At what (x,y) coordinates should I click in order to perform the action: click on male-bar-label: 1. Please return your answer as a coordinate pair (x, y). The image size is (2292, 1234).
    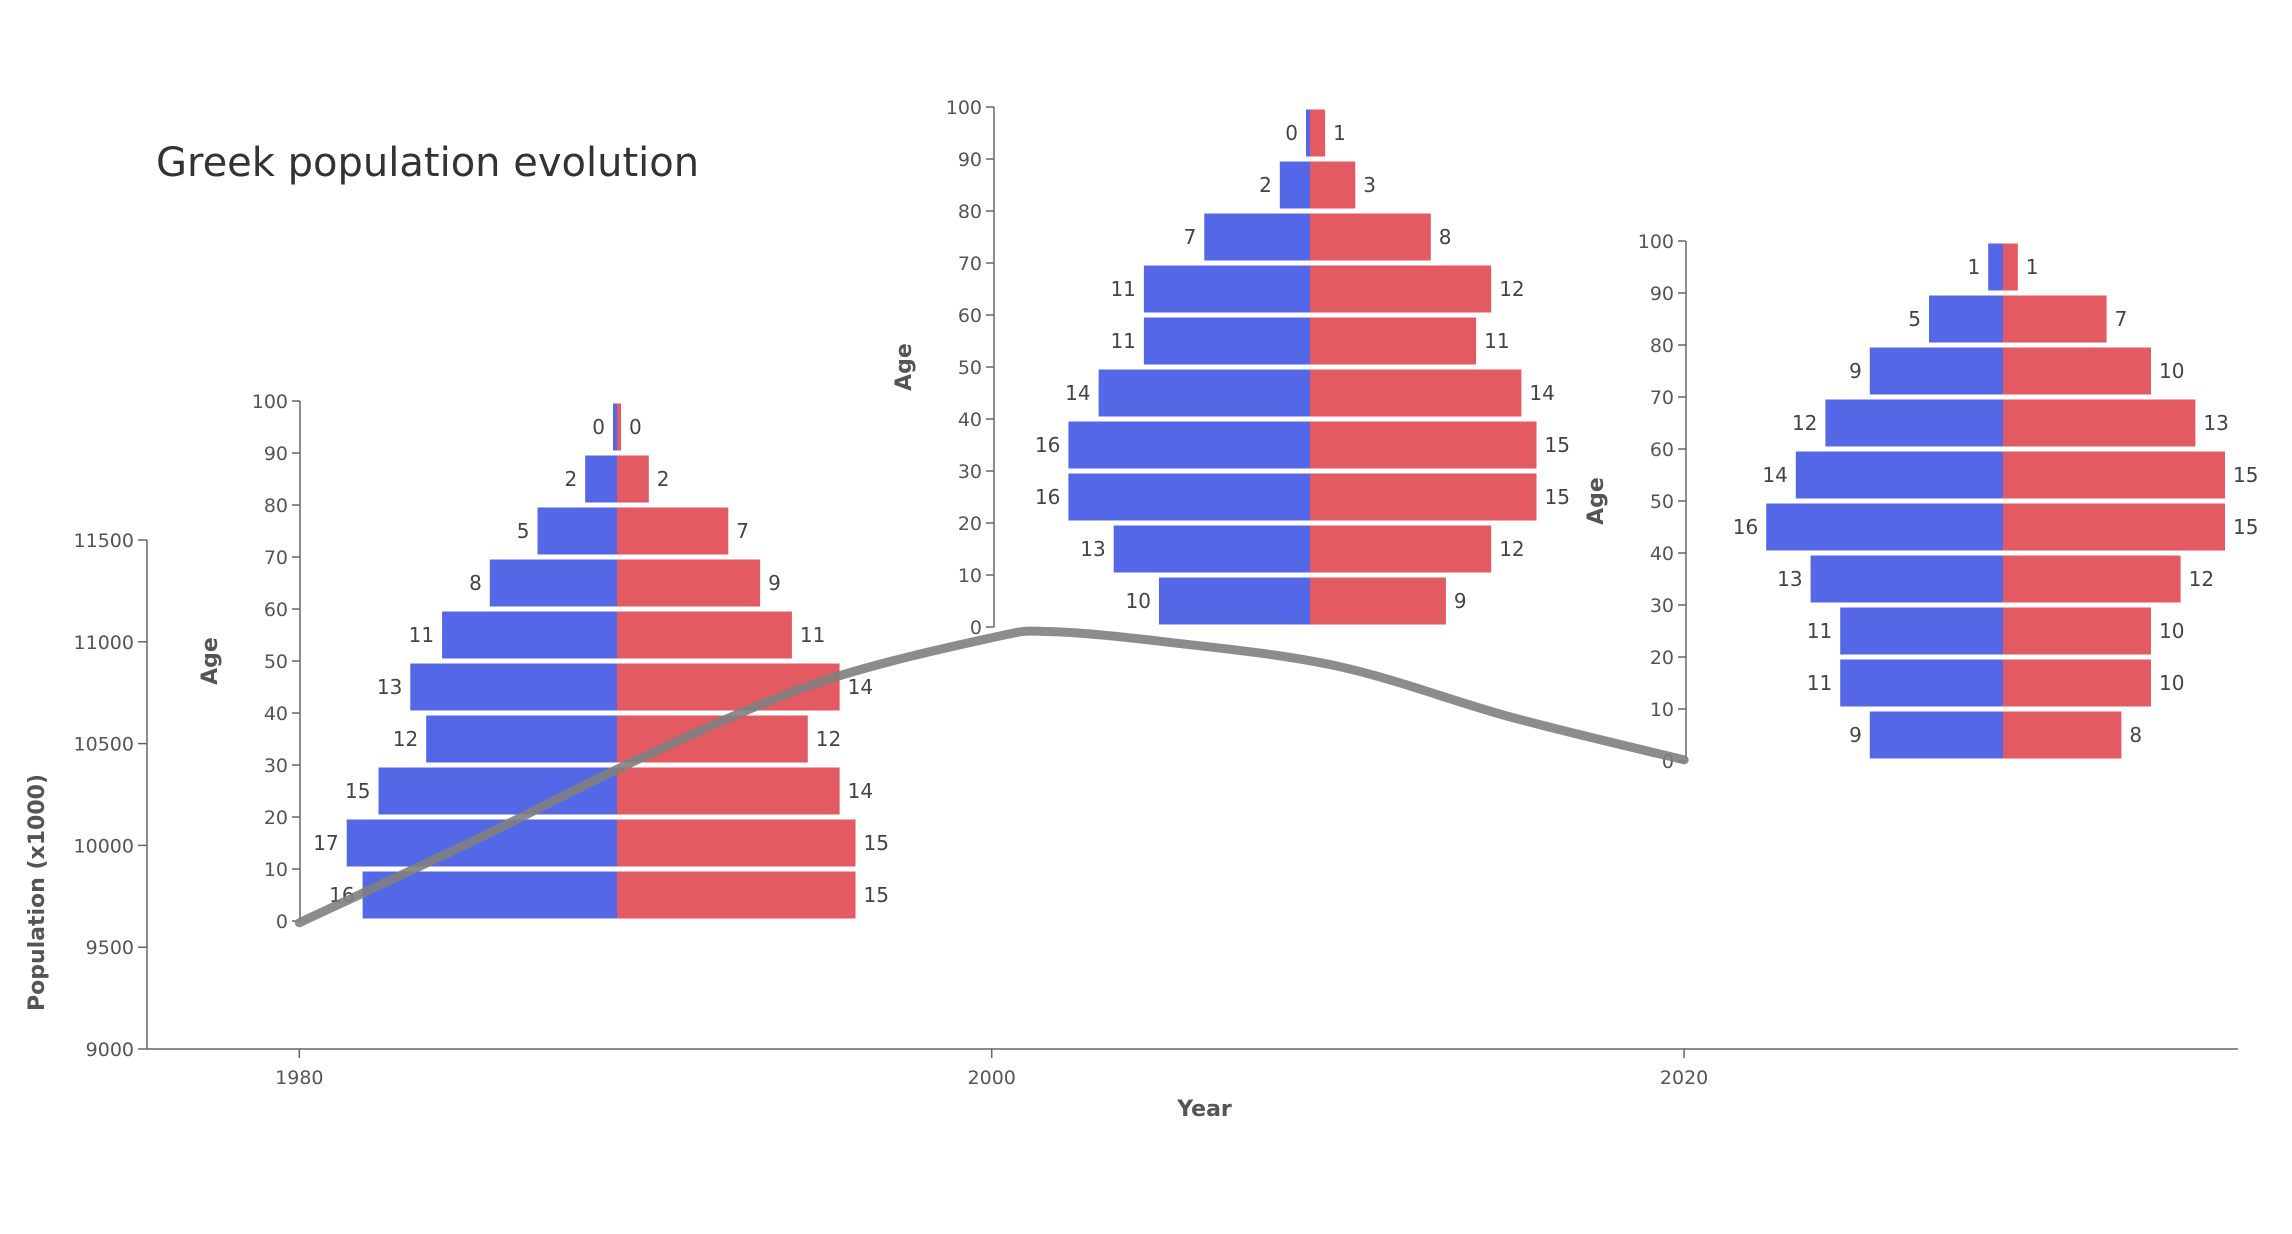
    Looking at the image, I should click on (1973, 267).